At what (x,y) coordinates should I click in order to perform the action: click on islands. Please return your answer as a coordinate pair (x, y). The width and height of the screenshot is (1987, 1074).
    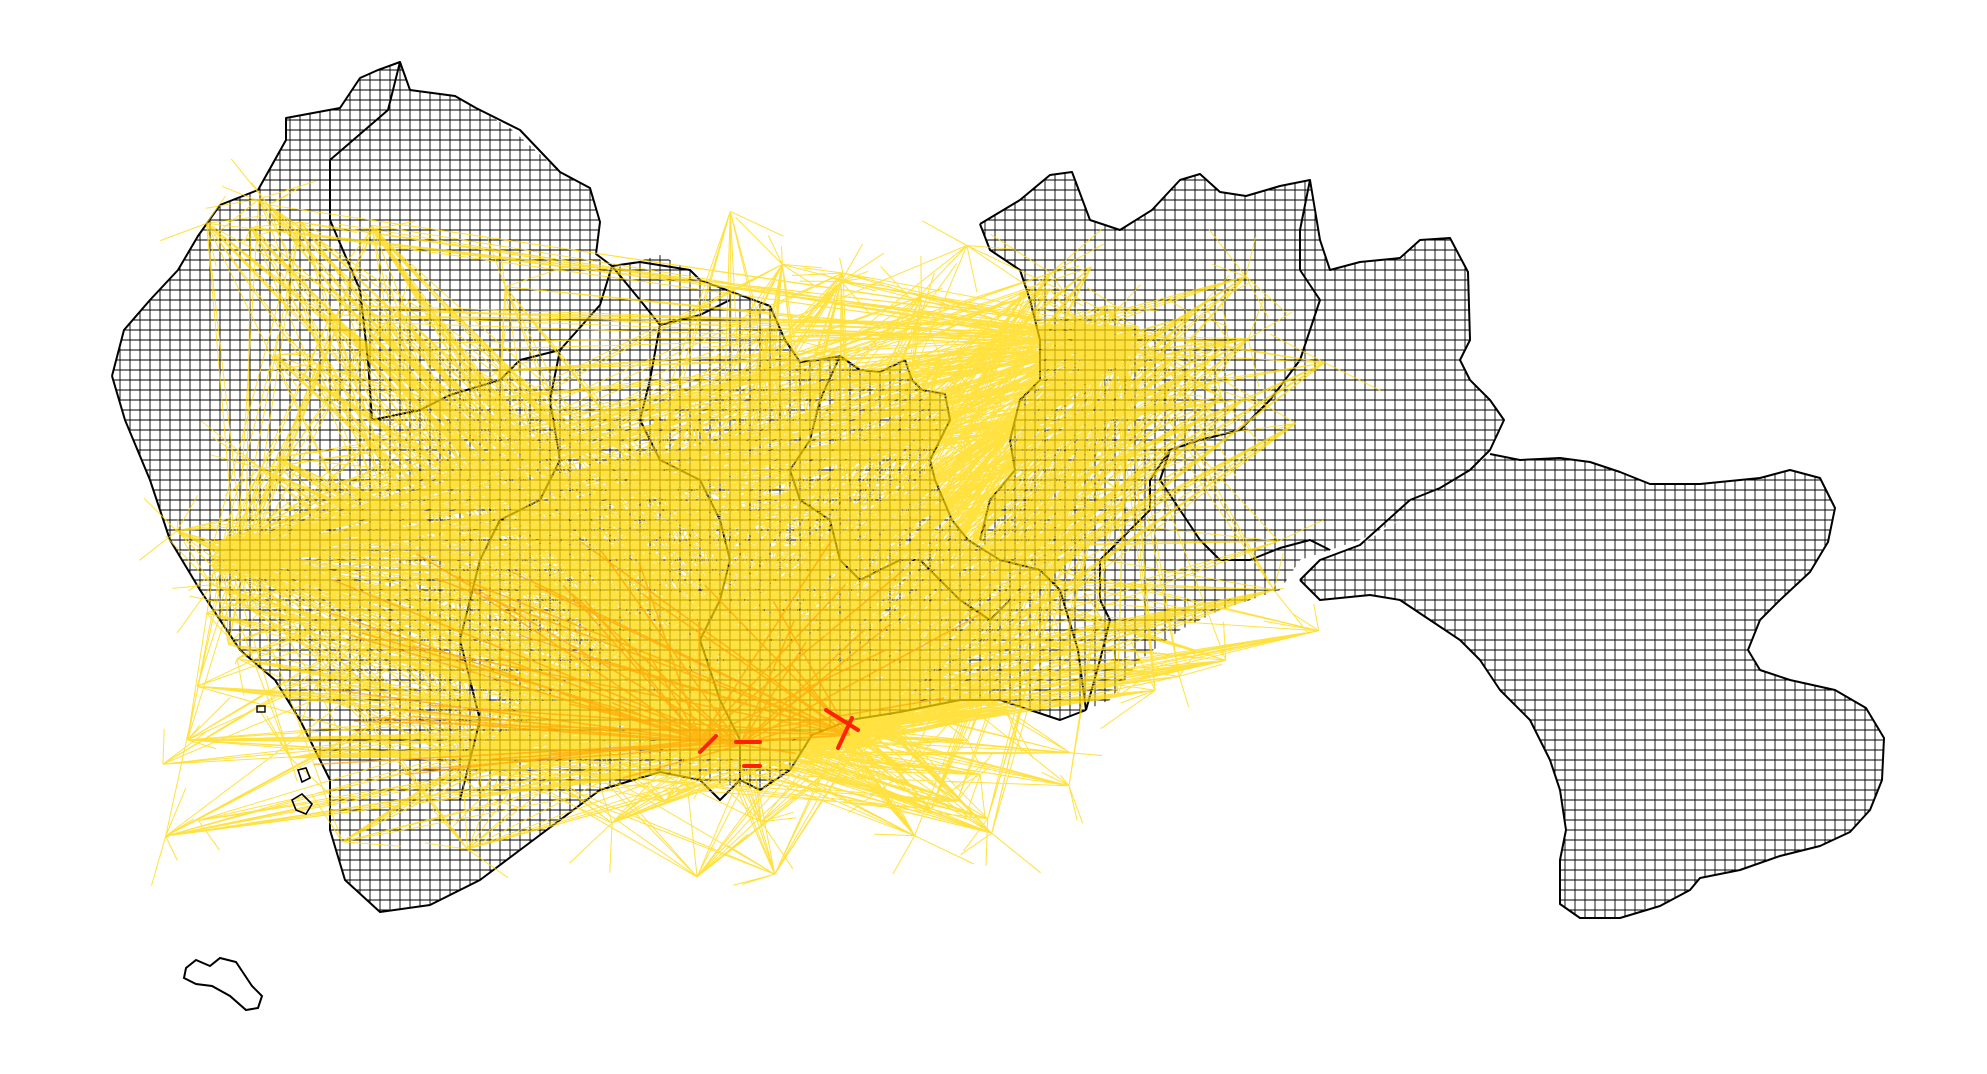
    Looking at the image, I should click on (248, 858).